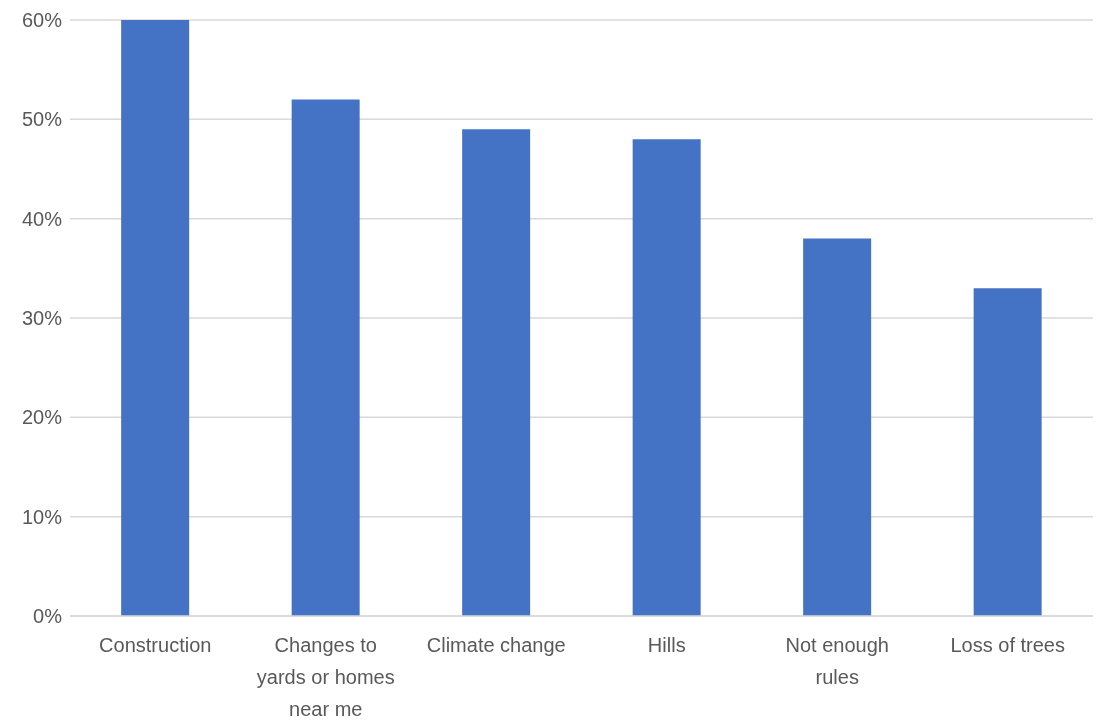 The height and width of the screenshot is (724, 1111). Describe the element at coordinates (42, 20) in the screenshot. I see `y-tick-label: 60%` at that location.